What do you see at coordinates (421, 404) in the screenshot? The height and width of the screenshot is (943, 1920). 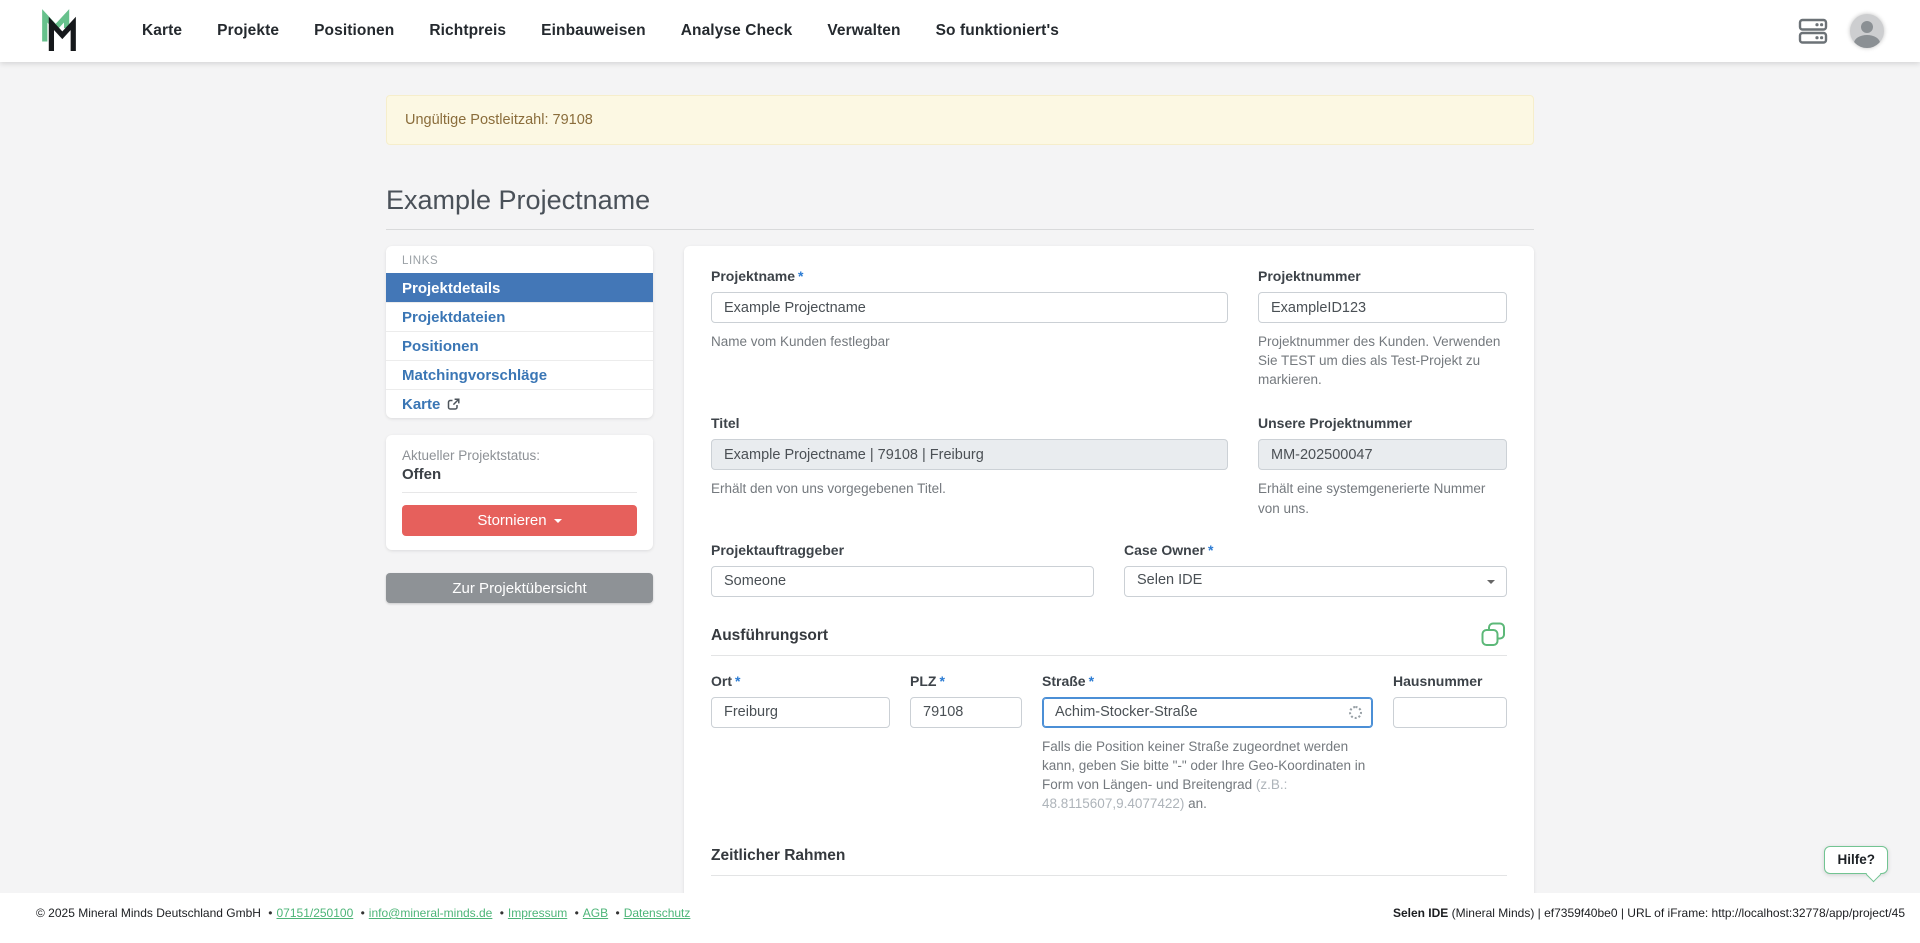 I see `sidebar-item-label: Karte` at bounding box center [421, 404].